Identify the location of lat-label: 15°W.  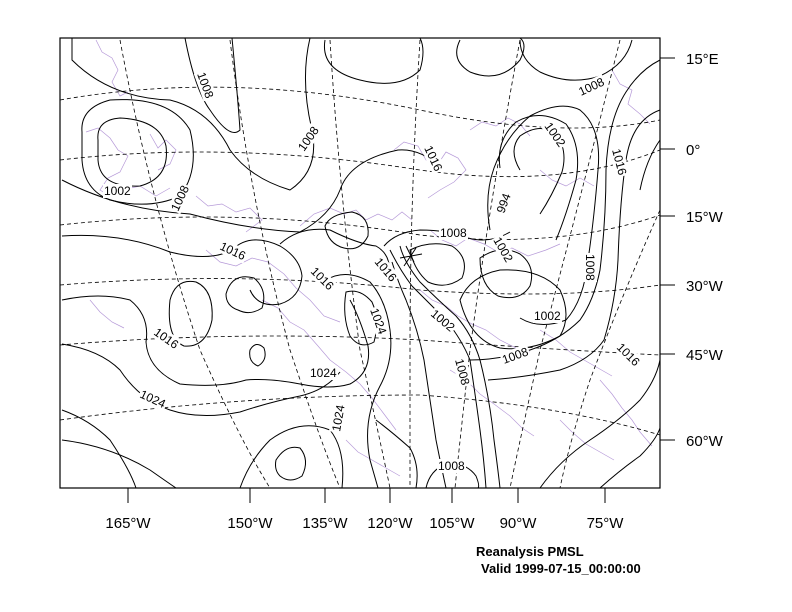
(705, 217).